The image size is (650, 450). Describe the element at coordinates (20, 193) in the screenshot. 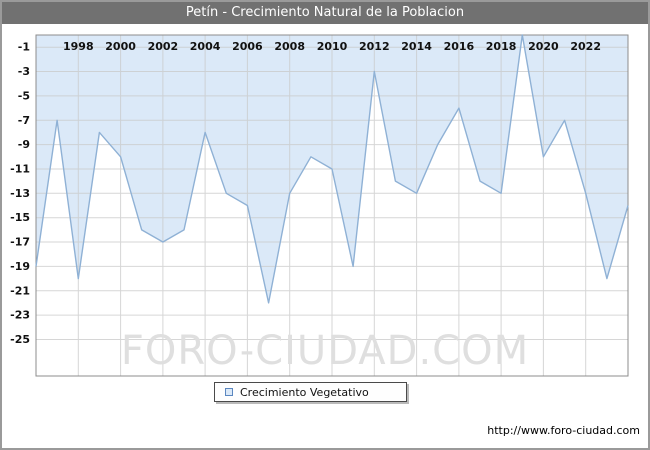

I see `y-tick-label: -13` at that location.